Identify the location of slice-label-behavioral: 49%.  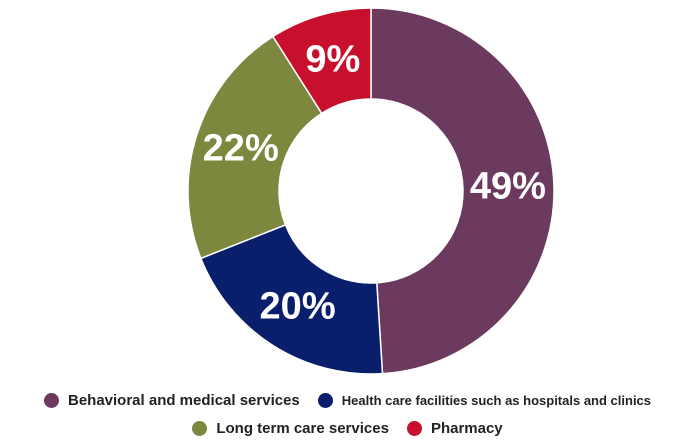
(508, 187).